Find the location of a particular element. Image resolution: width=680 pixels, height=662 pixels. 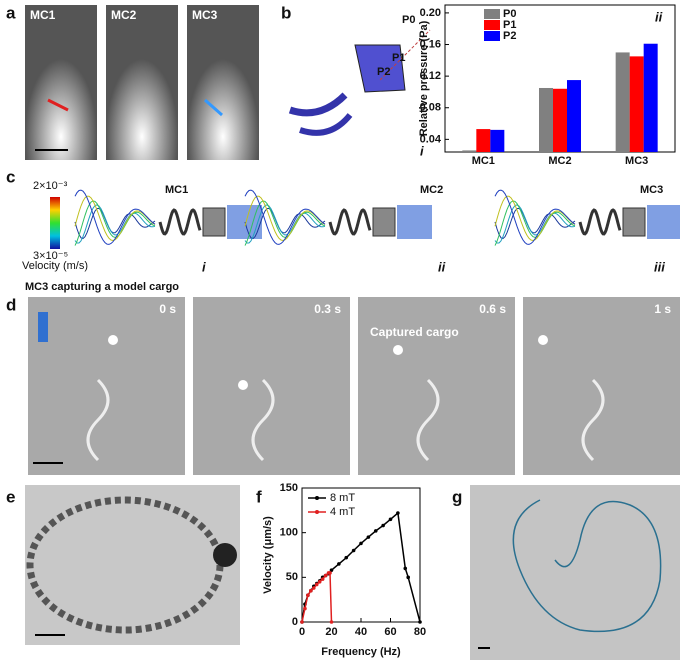

panel-label: c is located at coordinates (10, 176).